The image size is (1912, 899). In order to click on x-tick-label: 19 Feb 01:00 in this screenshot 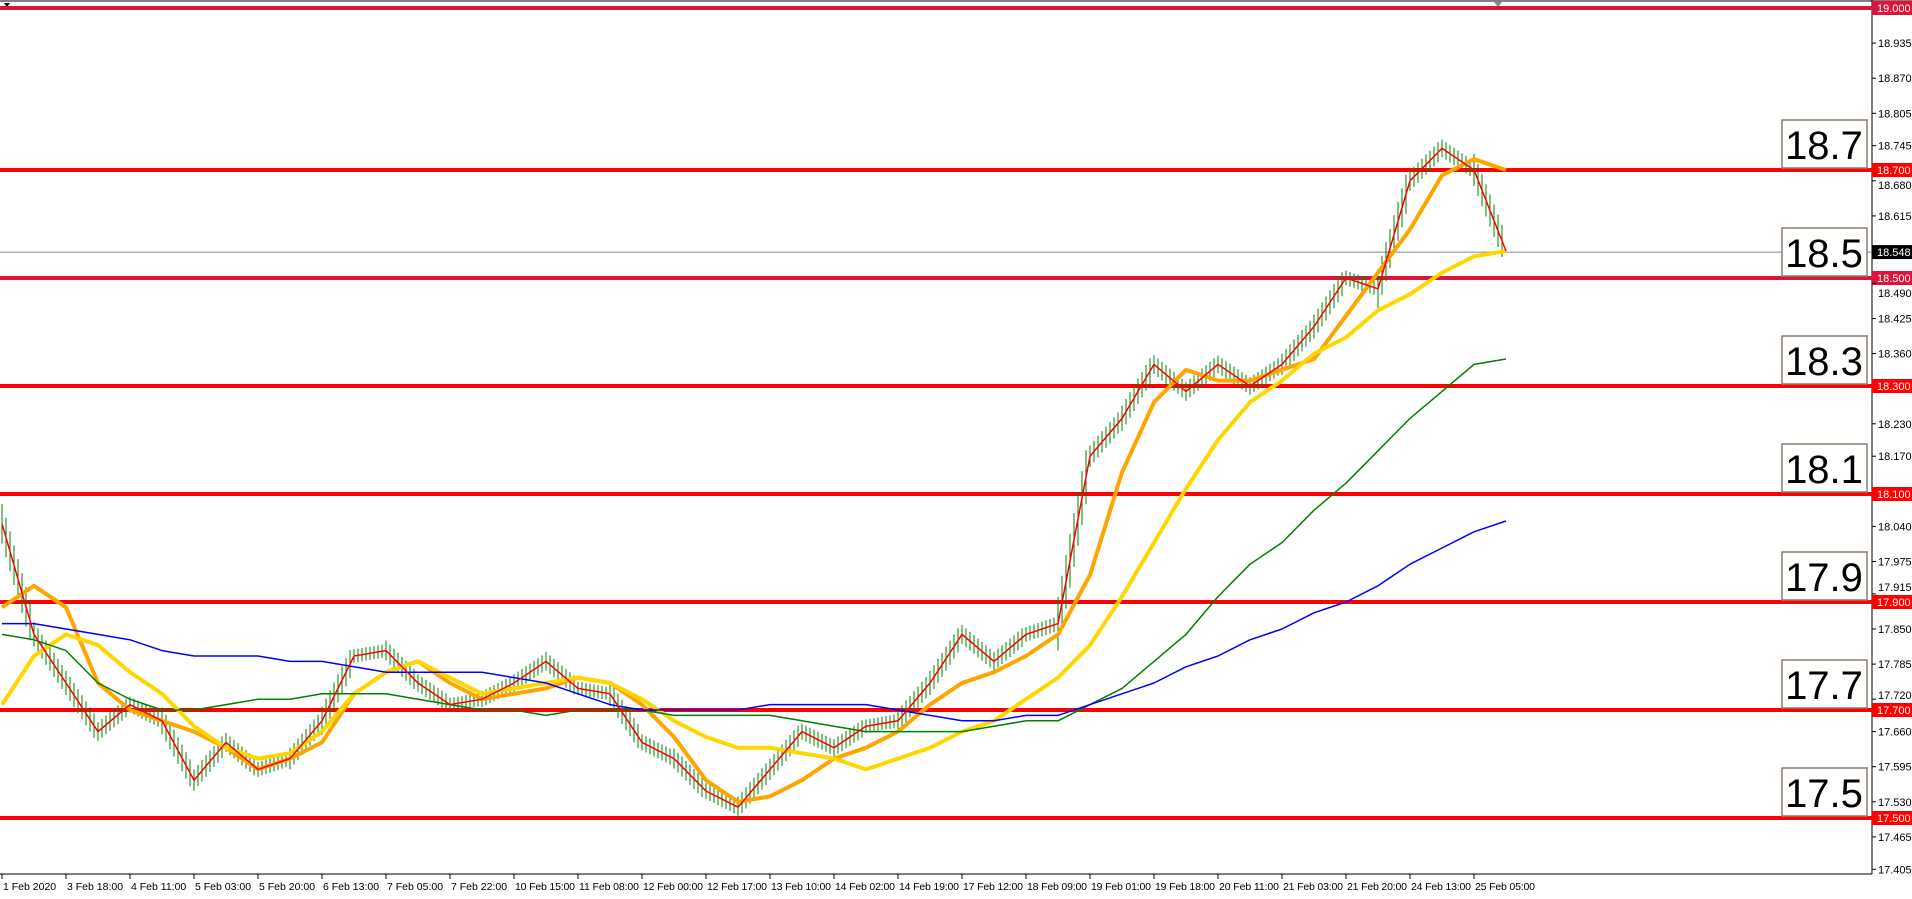, I will do `click(1121, 887)`.